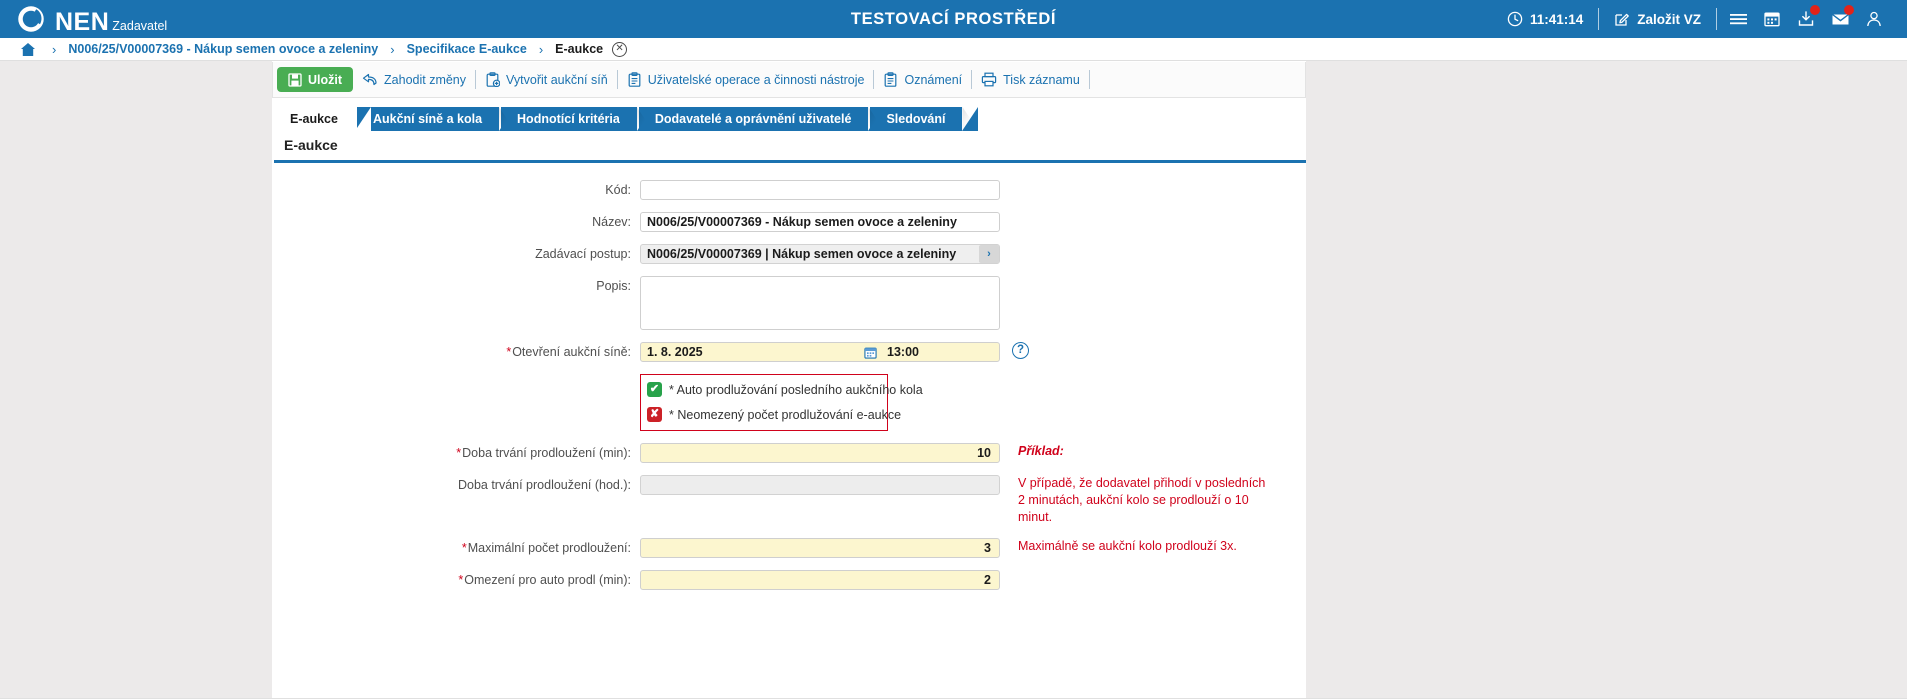  What do you see at coordinates (1669, 19) in the screenshot?
I see `create-vz-label: Založit VZ` at bounding box center [1669, 19].